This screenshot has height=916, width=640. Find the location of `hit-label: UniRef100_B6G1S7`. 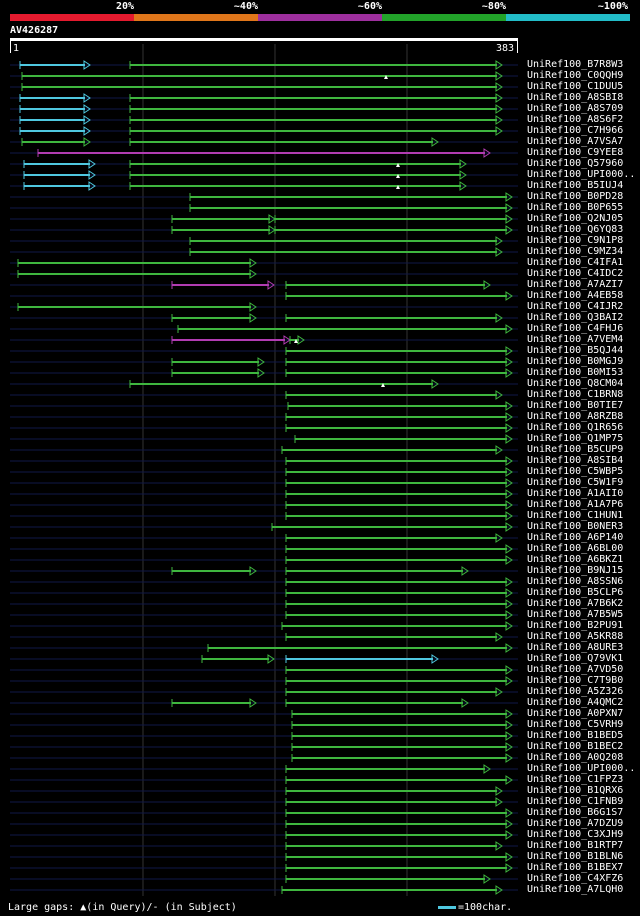

hit-label: UniRef100_B6G1S7 is located at coordinates (575, 812).